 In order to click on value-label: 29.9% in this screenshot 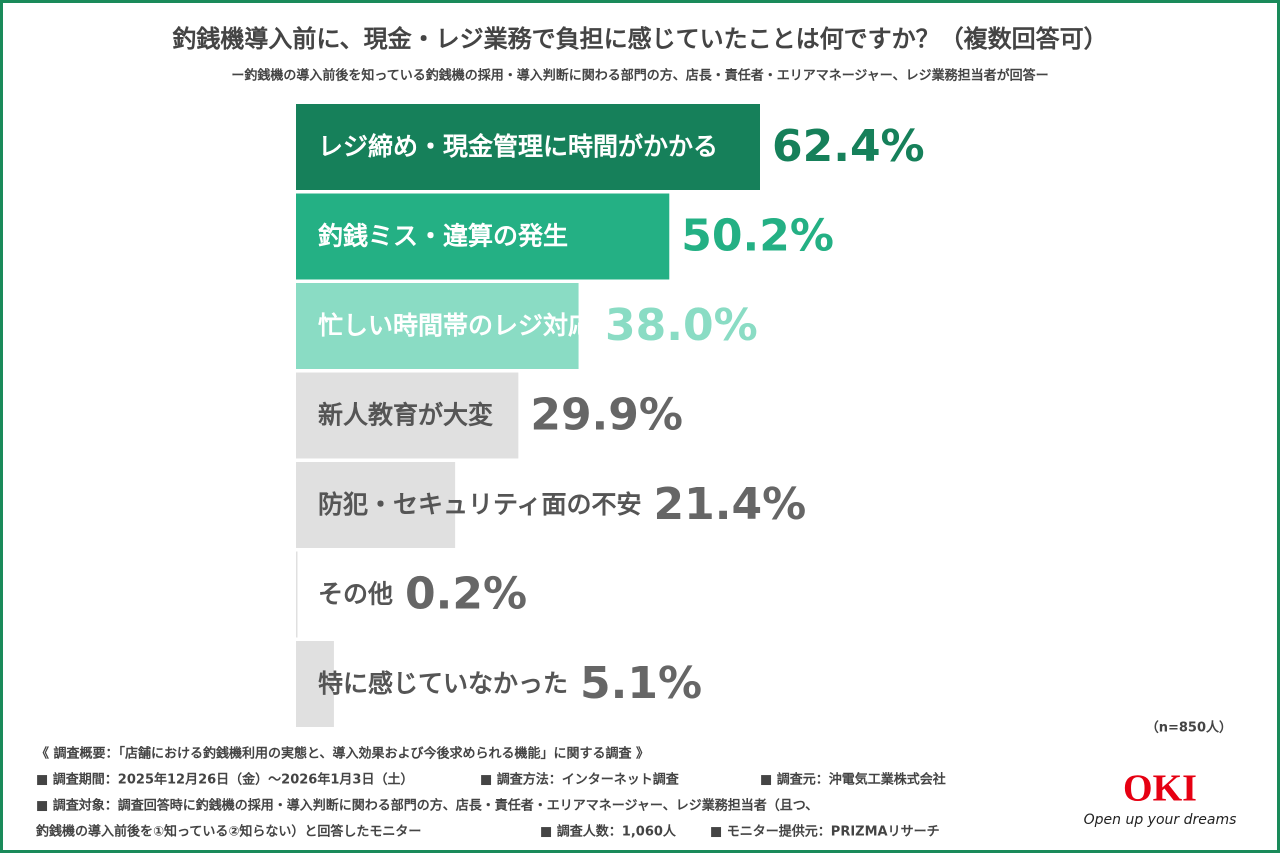, I will do `click(606, 415)`.